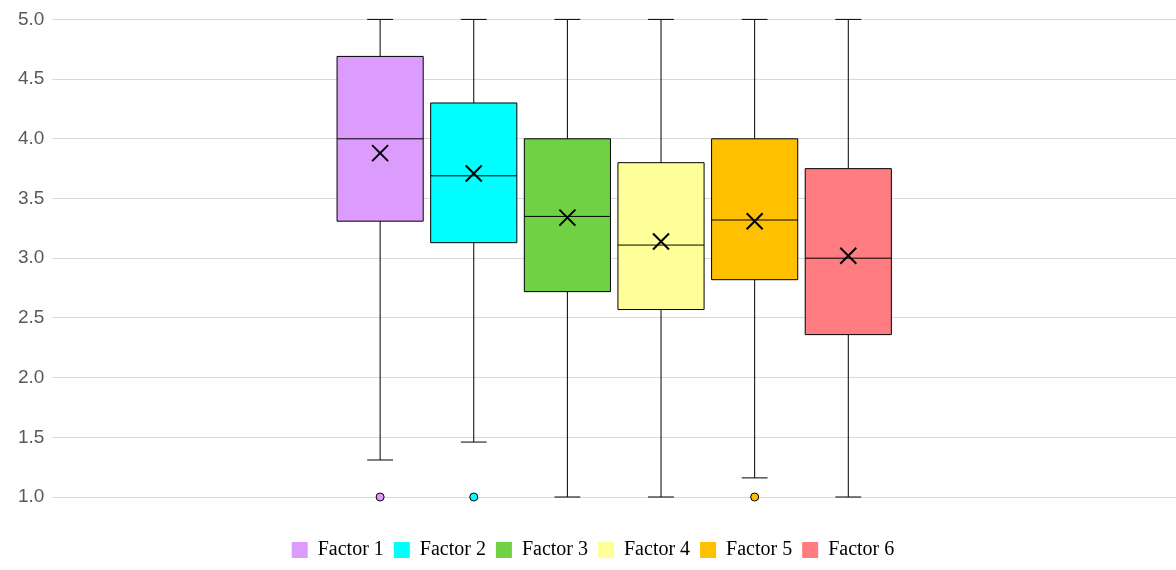  I want to click on y-tick-label: 3.5, so click(31, 197).